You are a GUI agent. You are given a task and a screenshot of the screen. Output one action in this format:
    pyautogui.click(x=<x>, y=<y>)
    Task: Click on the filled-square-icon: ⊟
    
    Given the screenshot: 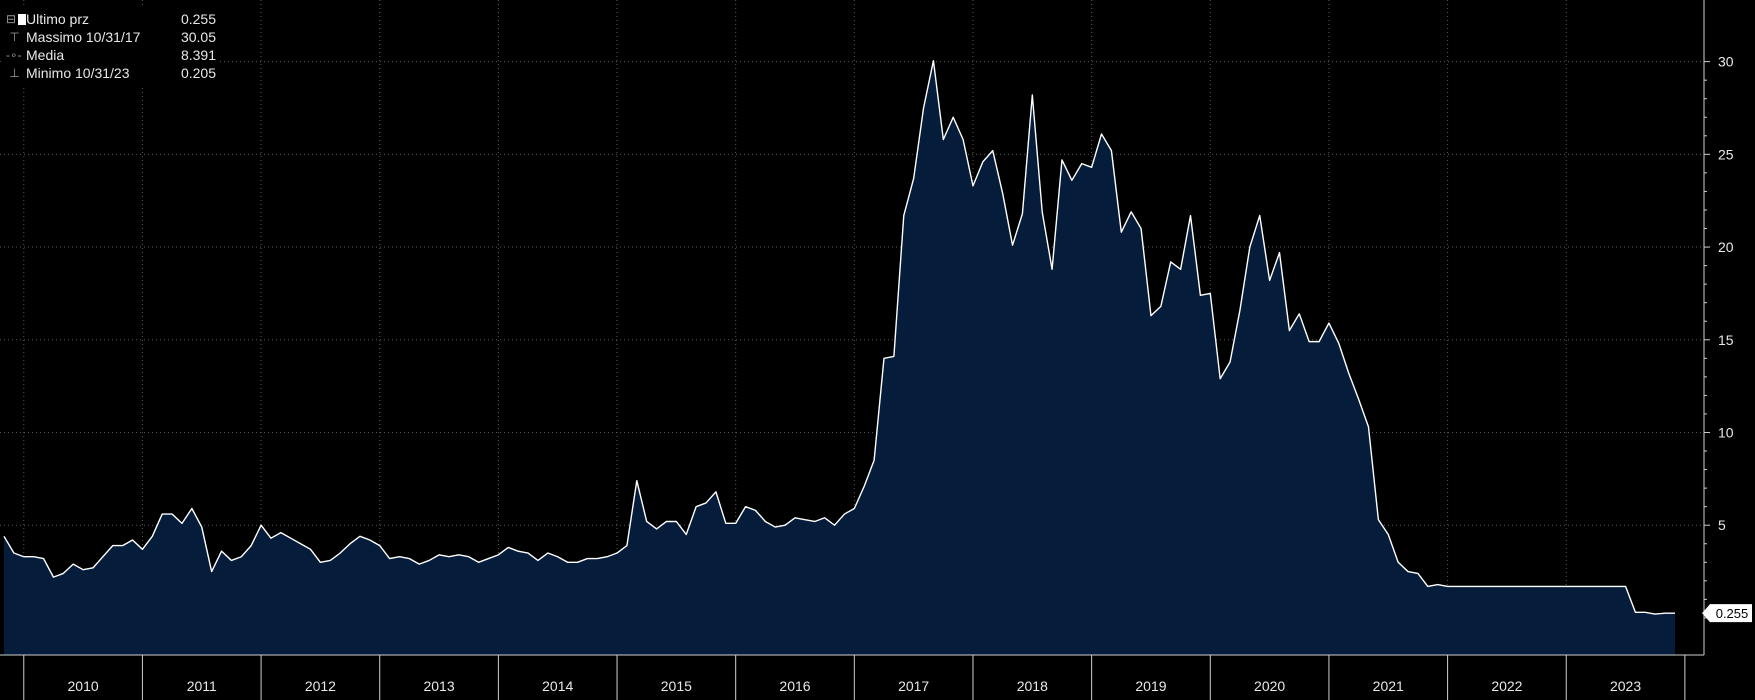 What is the action you would take?
    pyautogui.click(x=16, y=19)
    